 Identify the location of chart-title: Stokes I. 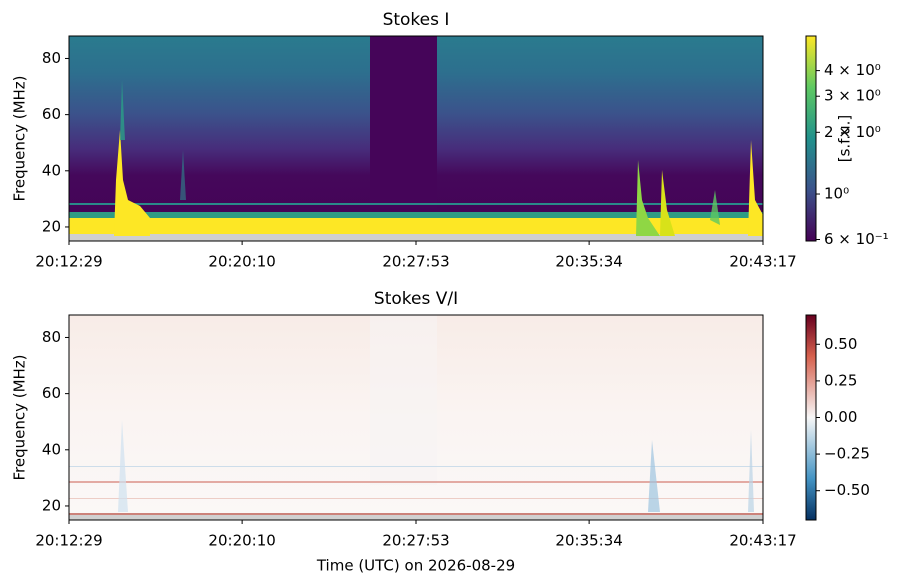
(416, 20).